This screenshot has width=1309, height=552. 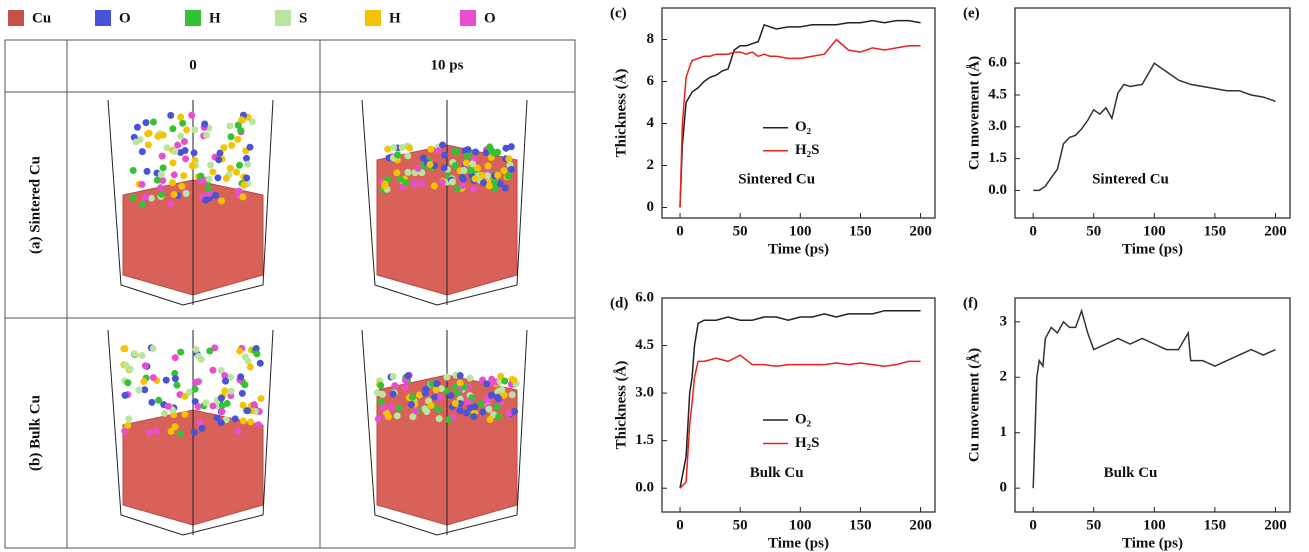 What do you see at coordinates (447, 65) in the screenshot?
I see `column-header: 10 ps` at bounding box center [447, 65].